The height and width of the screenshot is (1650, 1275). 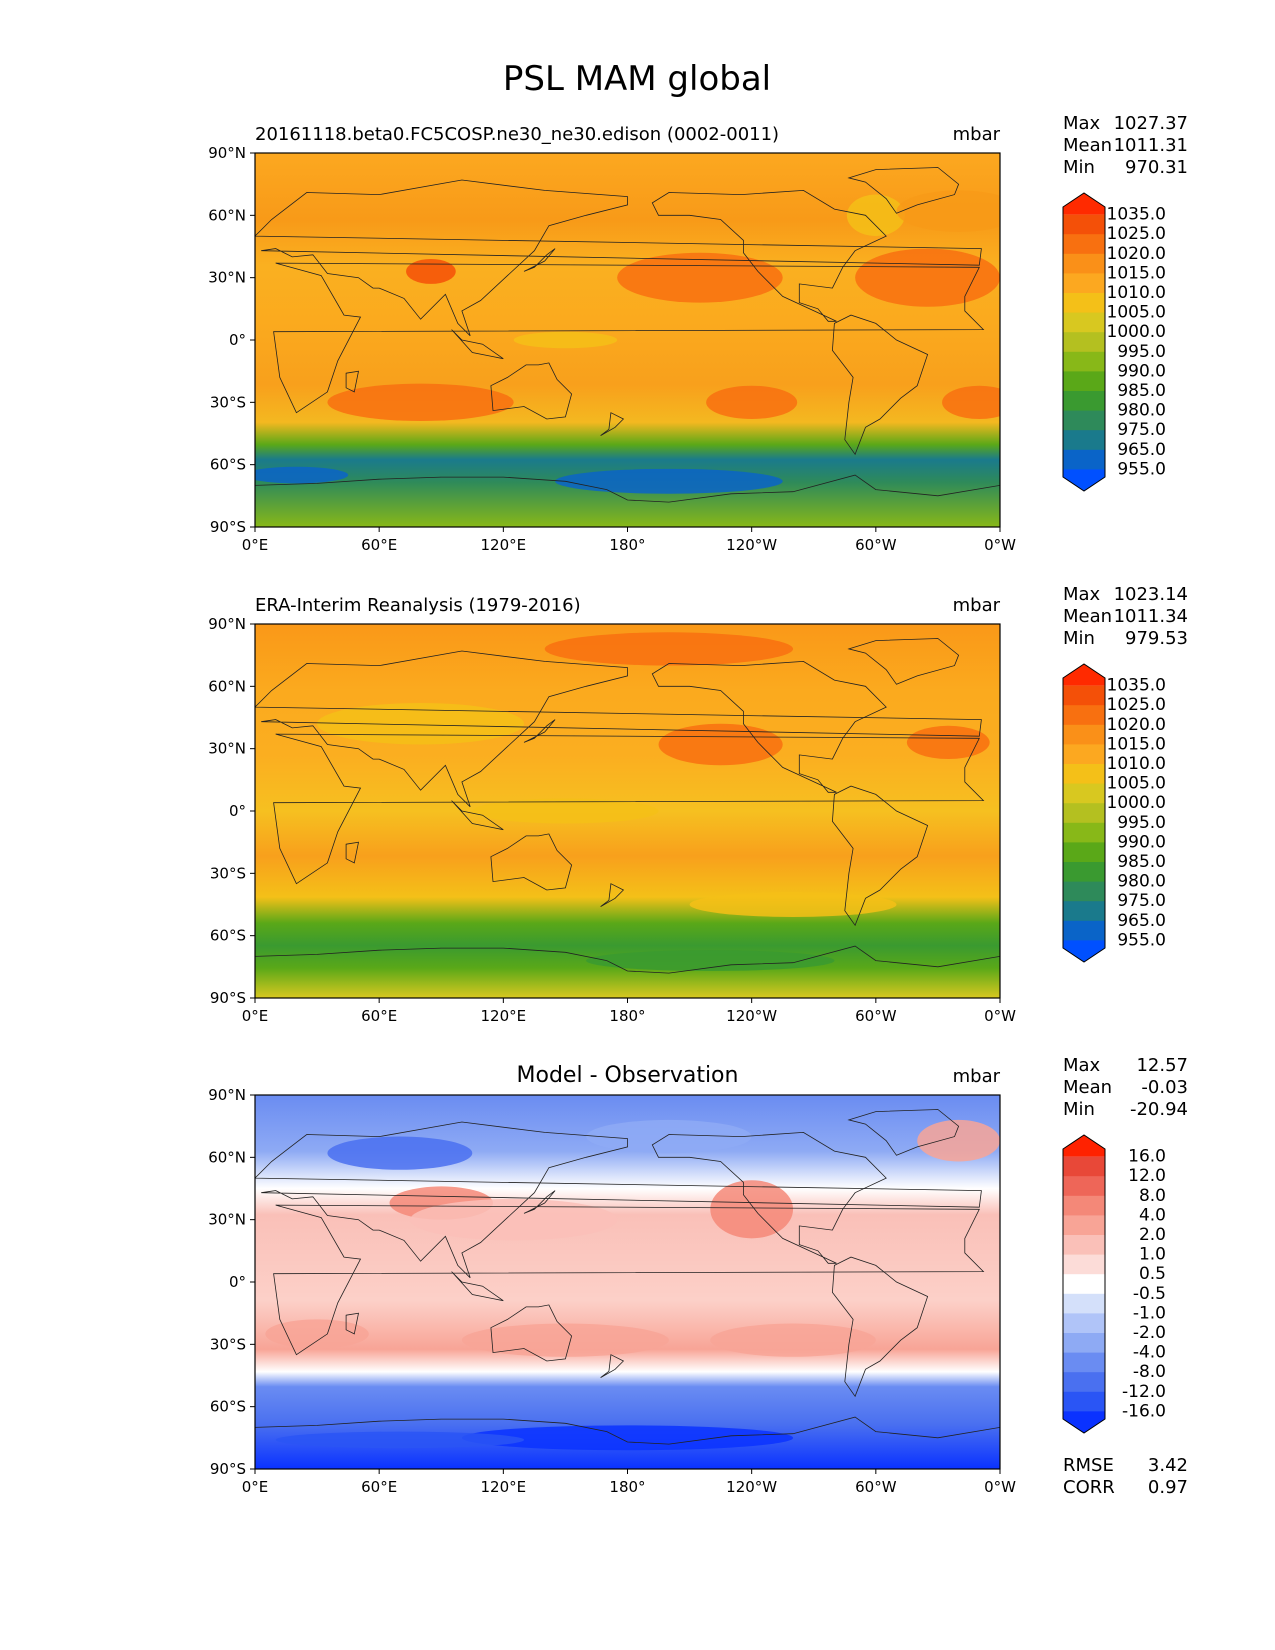 I want to click on stat-value-max: 1023.14, so click(x=1151, y=594).